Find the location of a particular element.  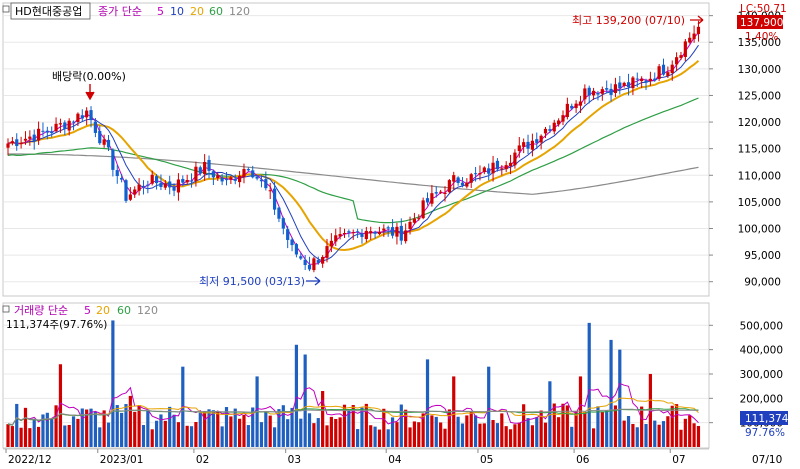

volume-legend-toggle-icon is located at coordinates (6, 309).